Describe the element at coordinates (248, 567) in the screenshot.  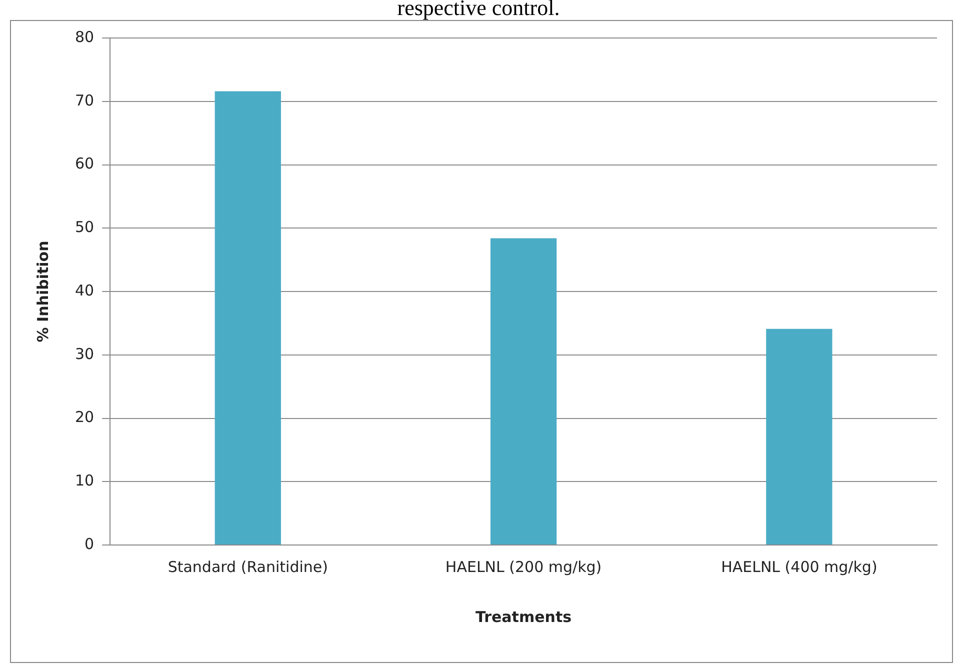
I see `x-tick-label: Standard (Ranitidine)` at that location.